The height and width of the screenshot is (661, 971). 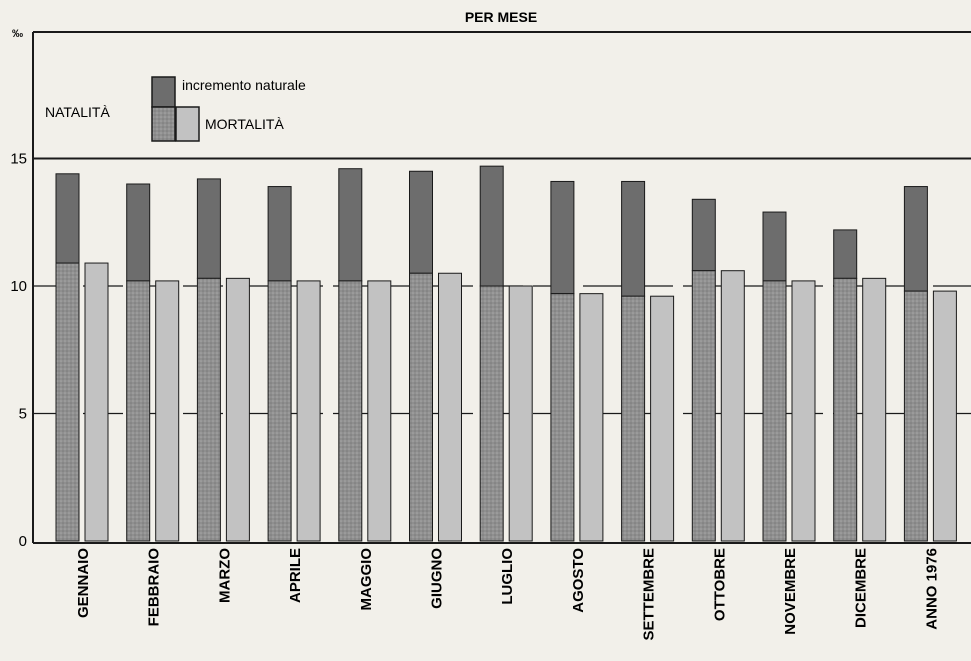 What do you see at coordinates (244, 85) in the screenshot?
I see `legend-label-incremento: incremento naturale` at bounding box center [244, 85].